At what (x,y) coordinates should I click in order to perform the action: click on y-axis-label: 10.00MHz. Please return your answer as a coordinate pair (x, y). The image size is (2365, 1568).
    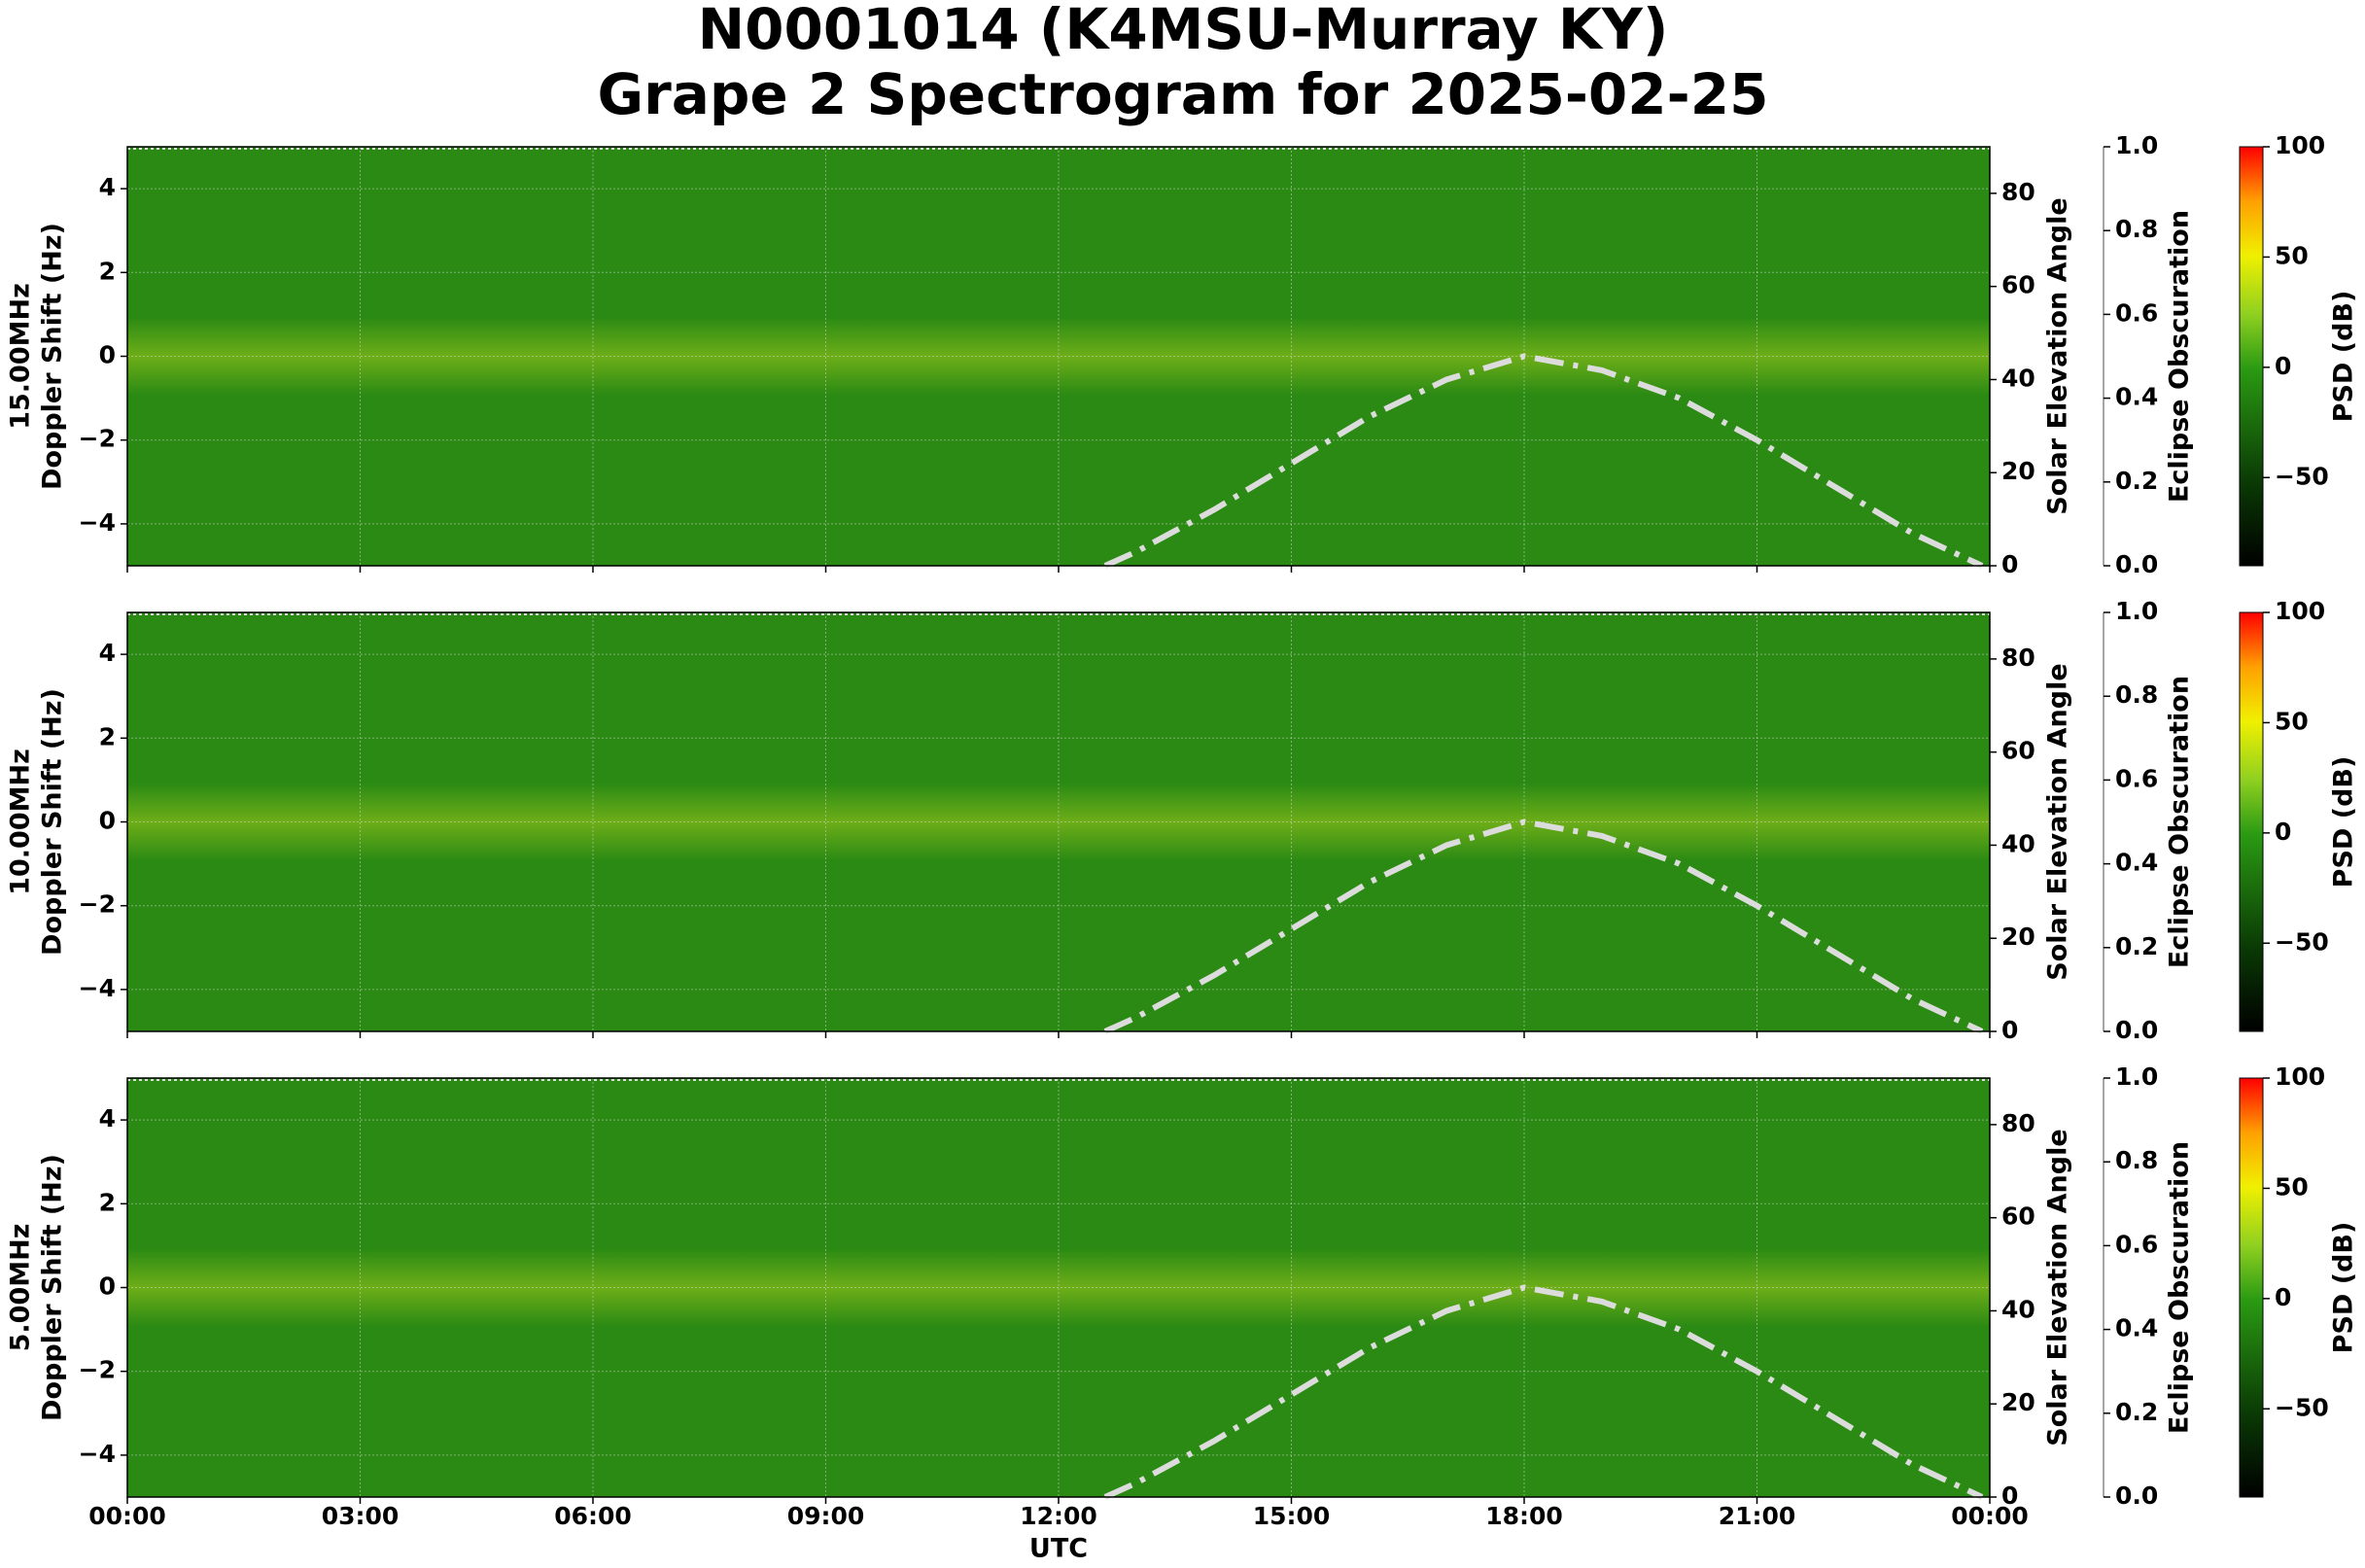
    Looking at the image, I should click on (21, 822).